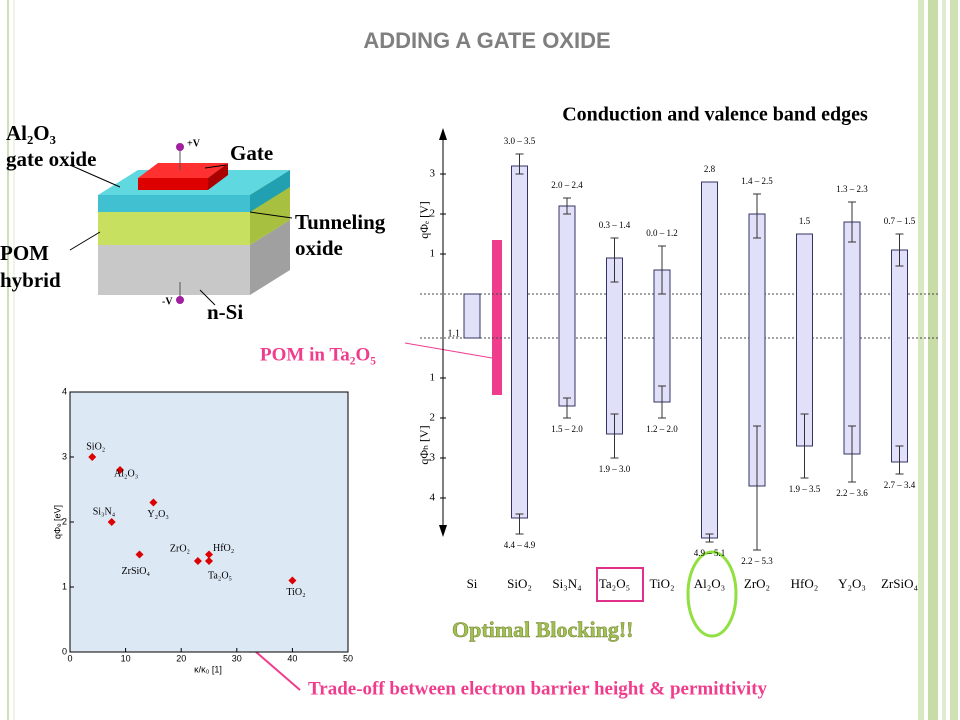 The width and height of the screenshot is (960, 720). What do you see at coordinates (69, 658) in the screenshot?
I see `x-tick-label: 0` at bounding box center [69, 658].